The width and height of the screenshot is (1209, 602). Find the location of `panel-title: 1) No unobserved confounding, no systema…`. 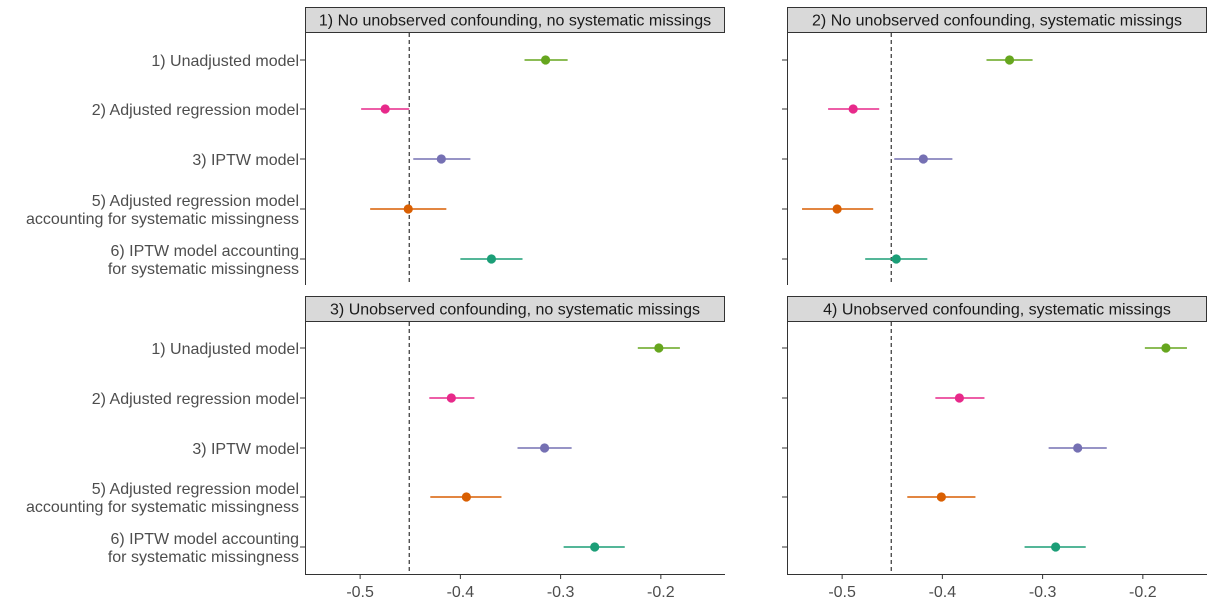

panel-title: 1) No unobserved confounding, no systema… is located at coordinates (515, 21).